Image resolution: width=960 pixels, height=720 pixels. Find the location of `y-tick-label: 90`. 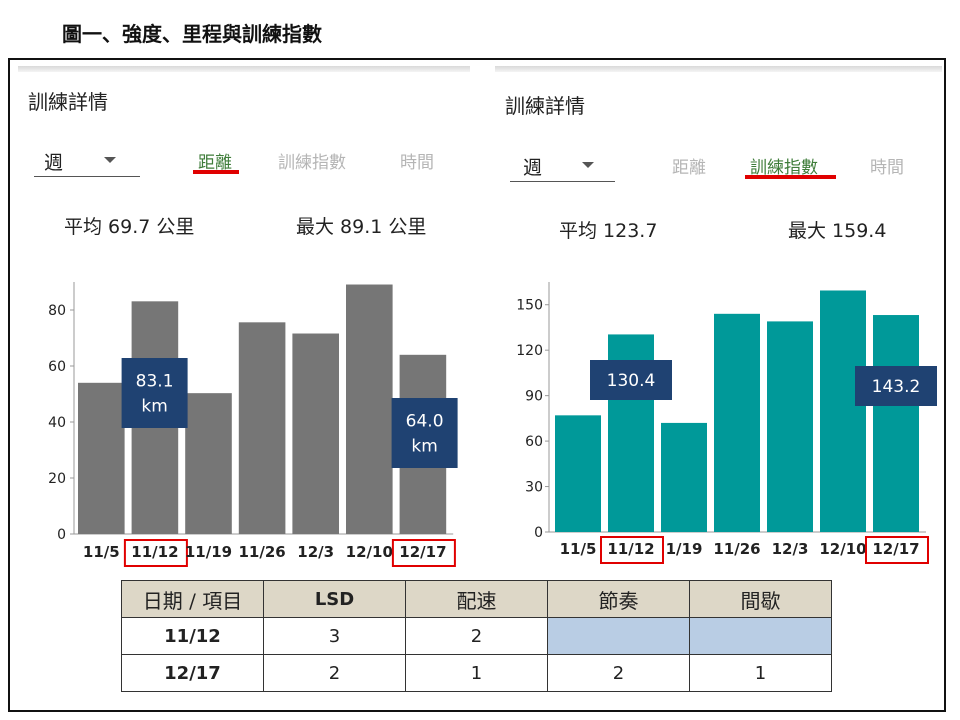

y-tick-label: 90 is located at coordinates (534, 397).